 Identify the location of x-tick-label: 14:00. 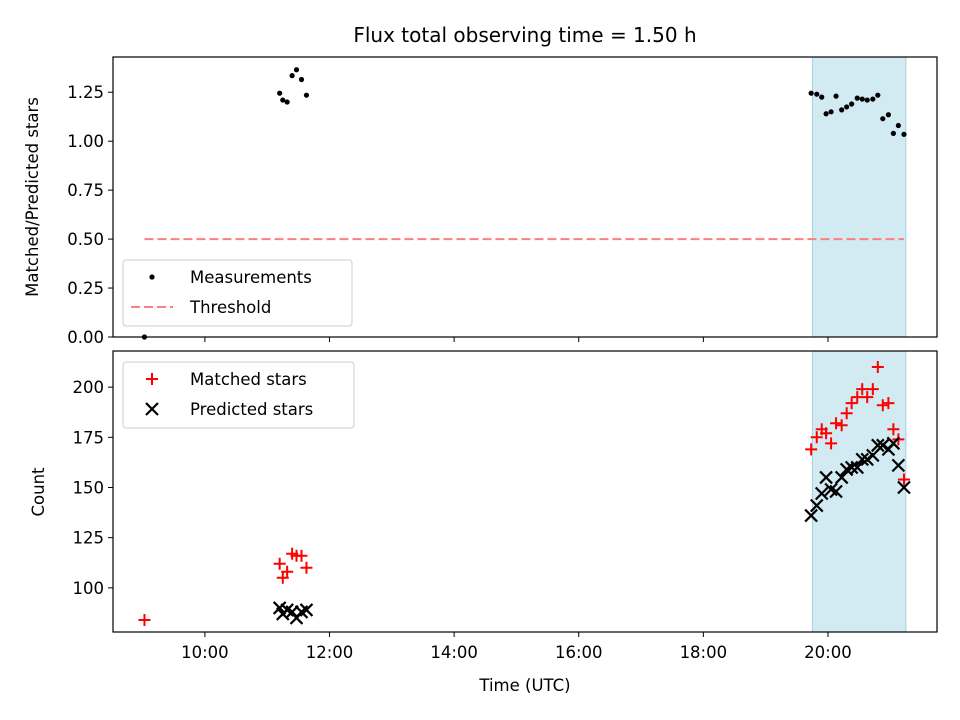
(454, 652).